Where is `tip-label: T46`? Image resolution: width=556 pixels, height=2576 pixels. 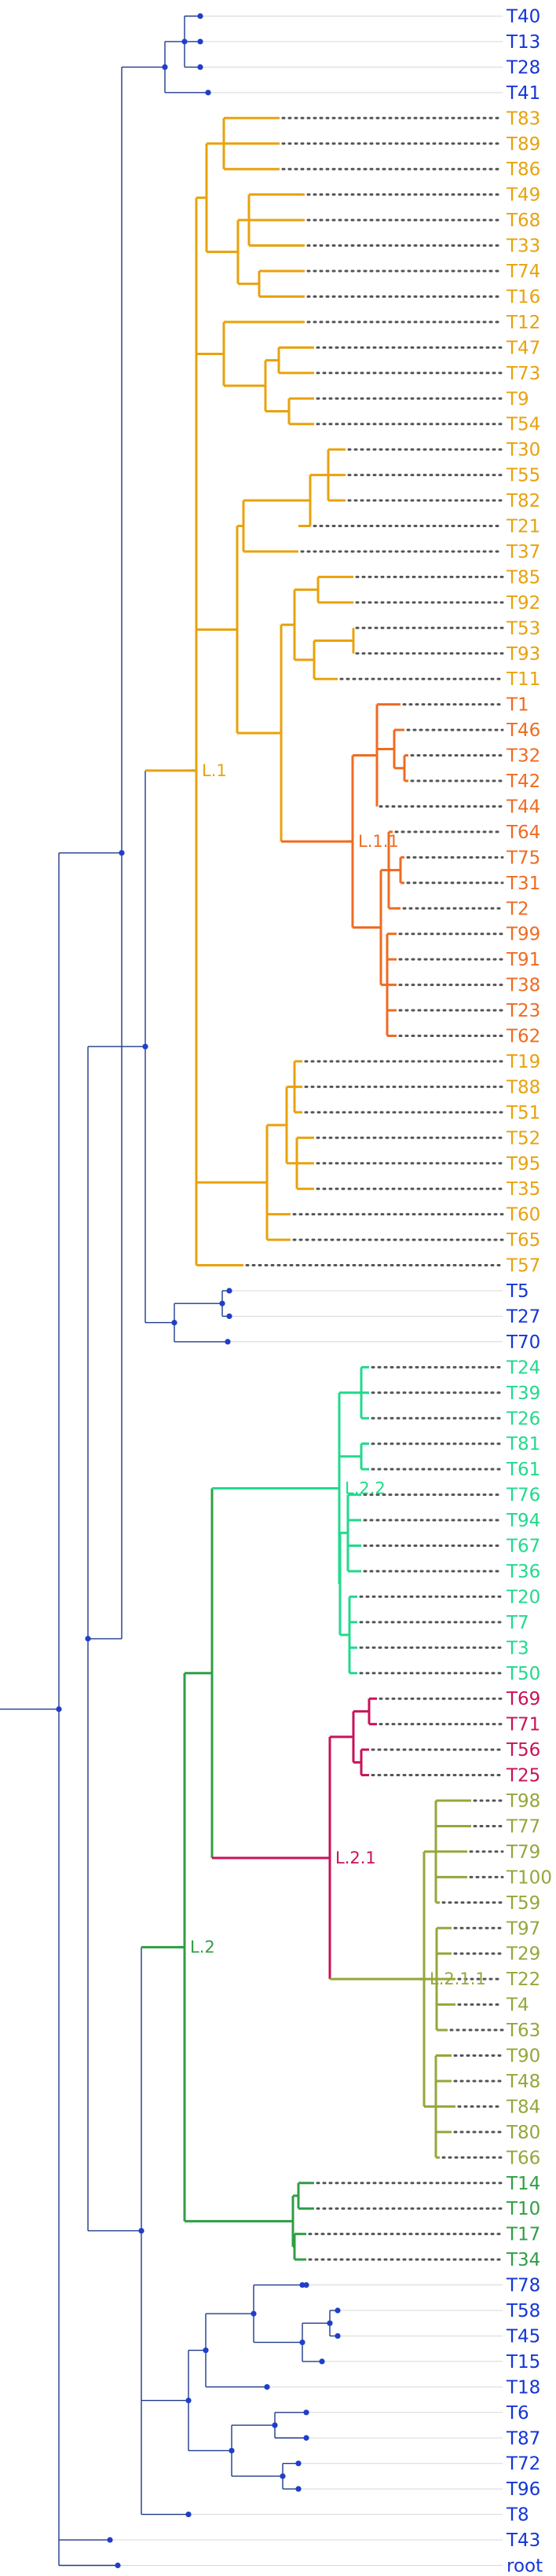 tip-label: T46 is located at coordinates (523, 730).